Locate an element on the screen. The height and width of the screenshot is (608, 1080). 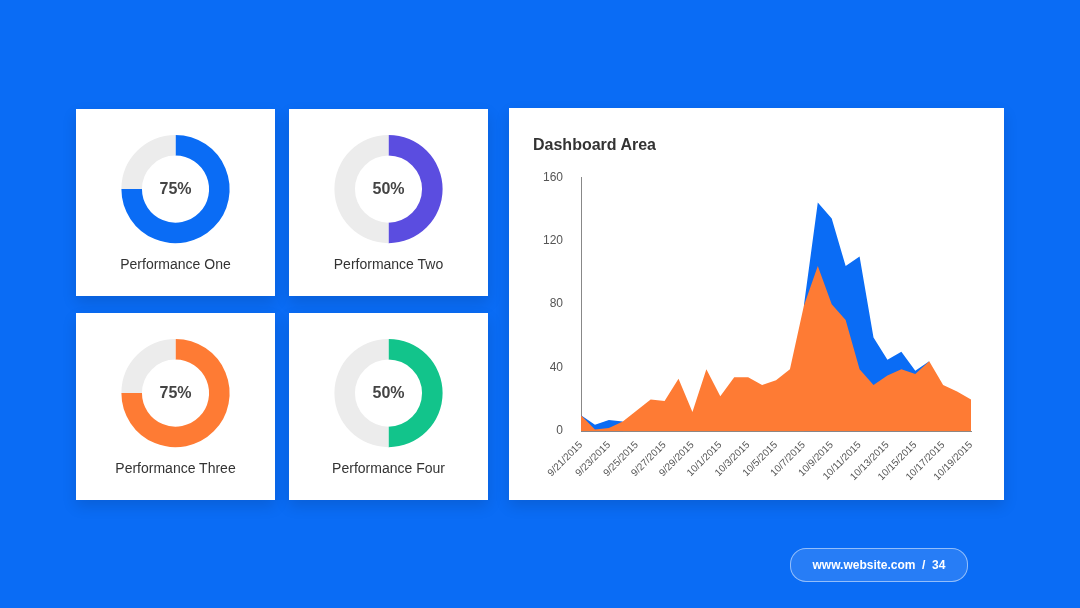
y-tick-label: 160 is located at coordinates (553, 176).